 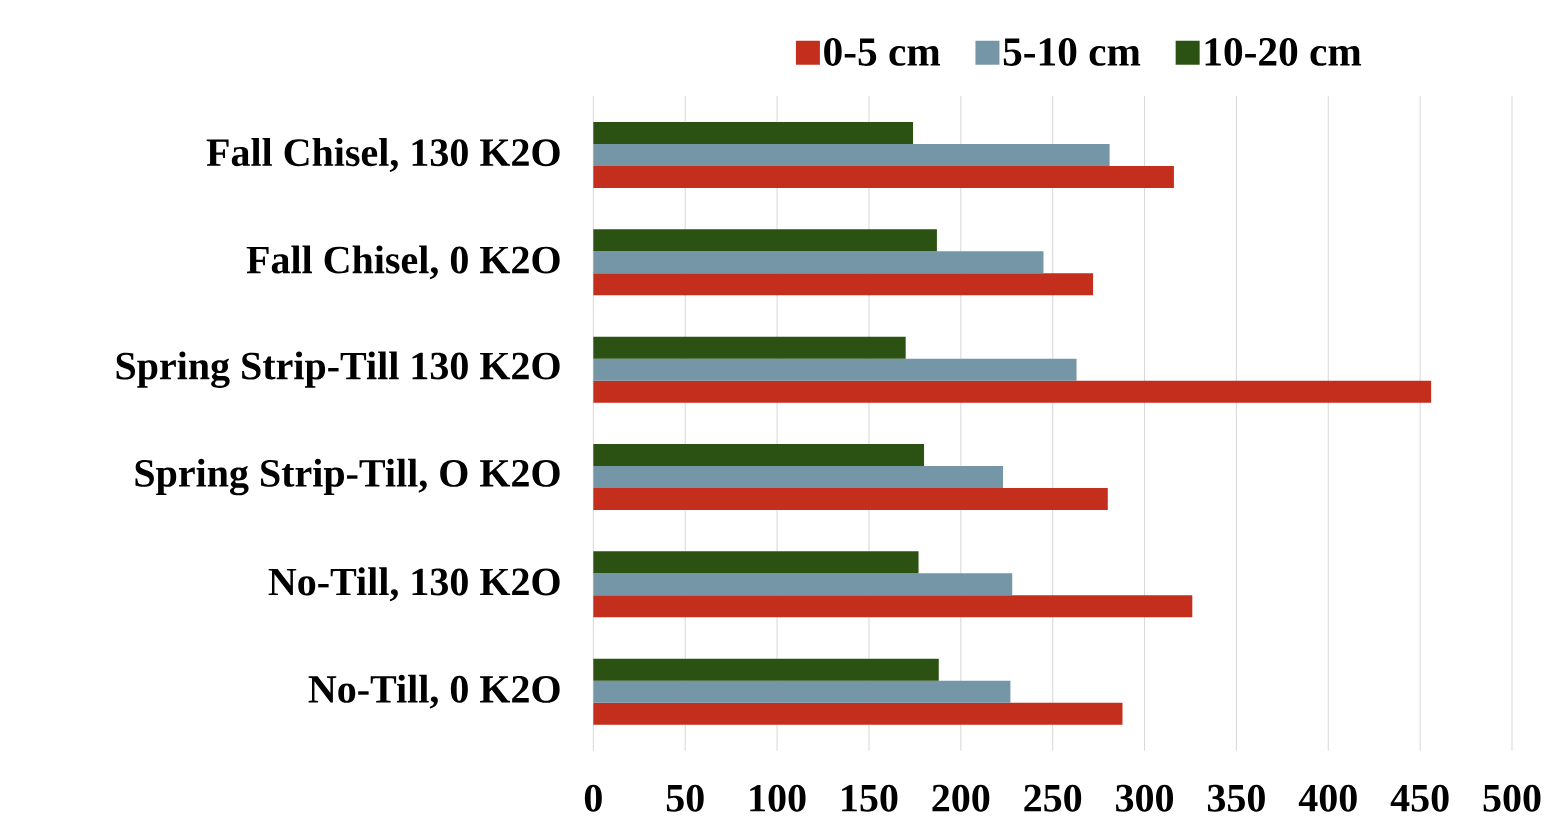 I want to click on x-tick-label: 450, so click(x=1419, y=798).